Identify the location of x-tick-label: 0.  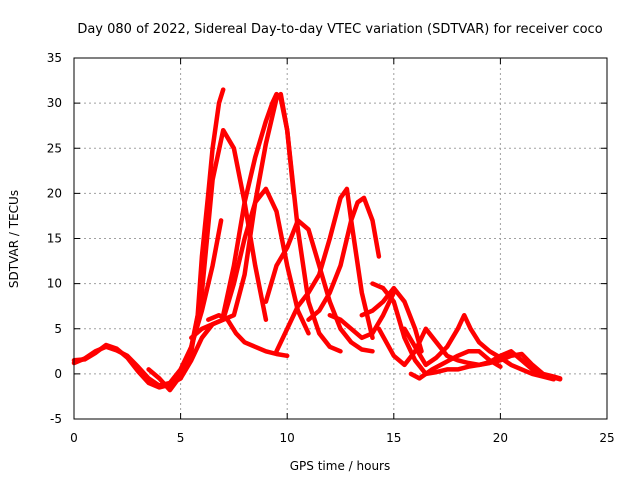
(74, 438).